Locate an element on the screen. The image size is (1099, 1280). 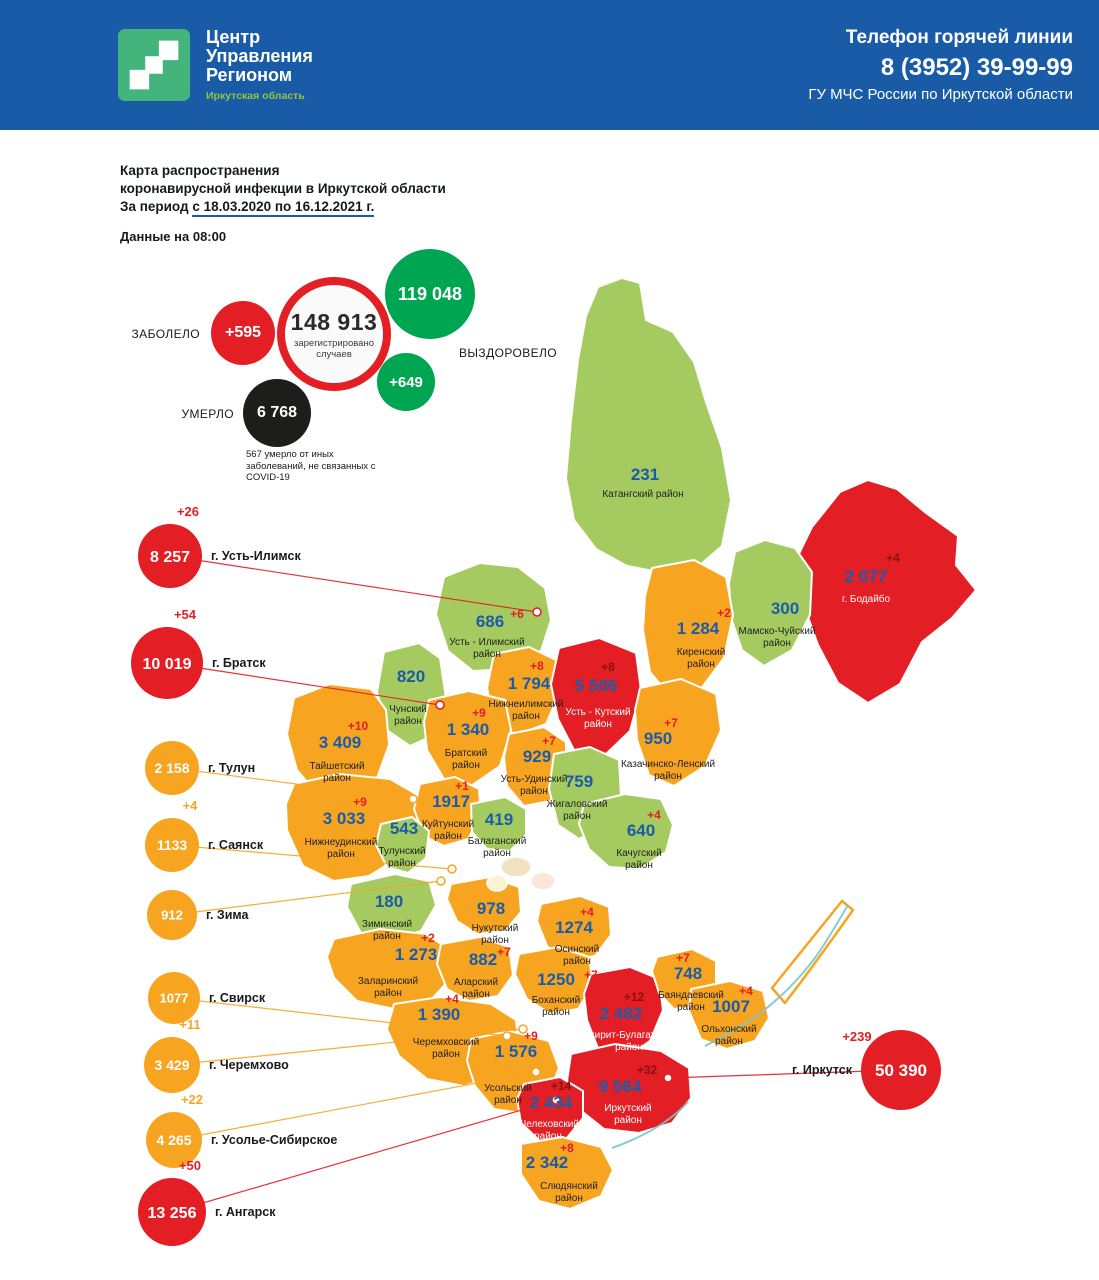
city-marker-bratsk: 10 019 +54 г. Братск is located at coordinates (198, 653).